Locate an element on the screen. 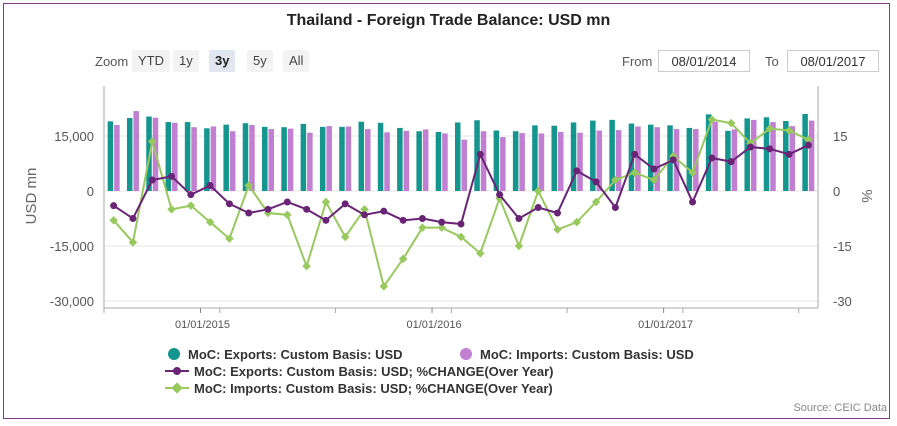 The width and height of the screenshot is (897, 426). legend-item-exports: MoC: Exports: Custom Basis: USD is located at coordinates (284, 354).